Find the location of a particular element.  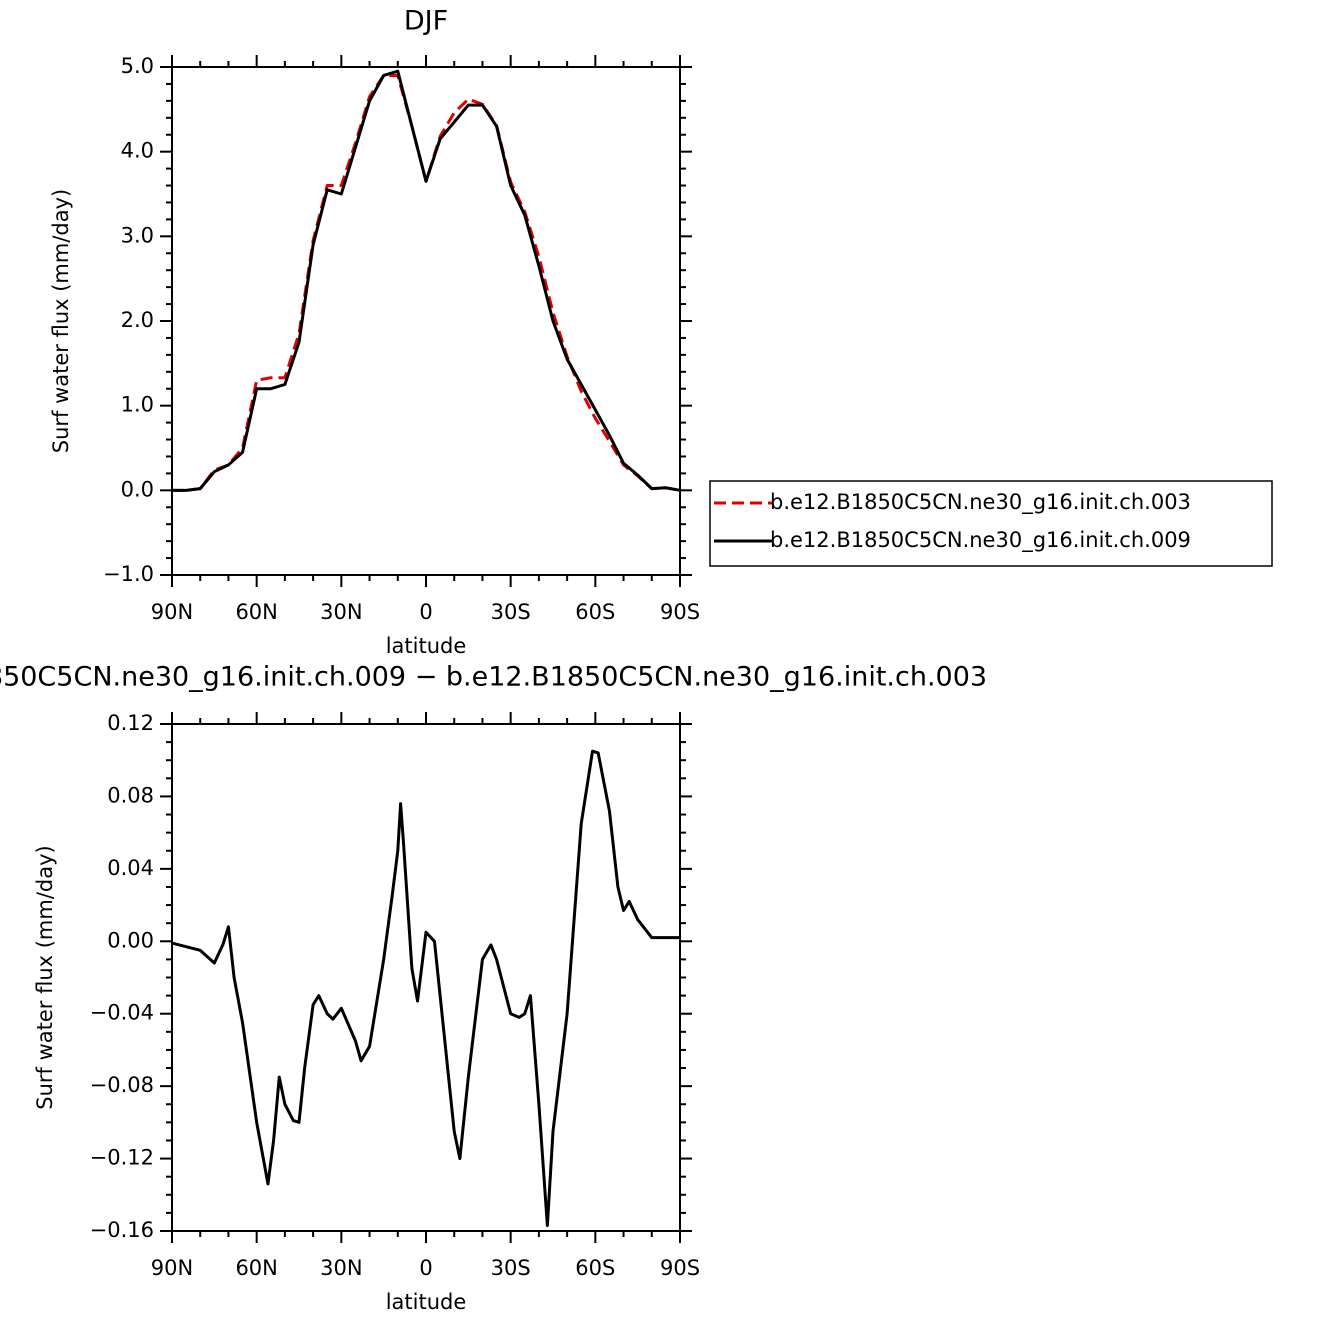

y-tick-label: 2.0 is located at coordinates (137, 320).